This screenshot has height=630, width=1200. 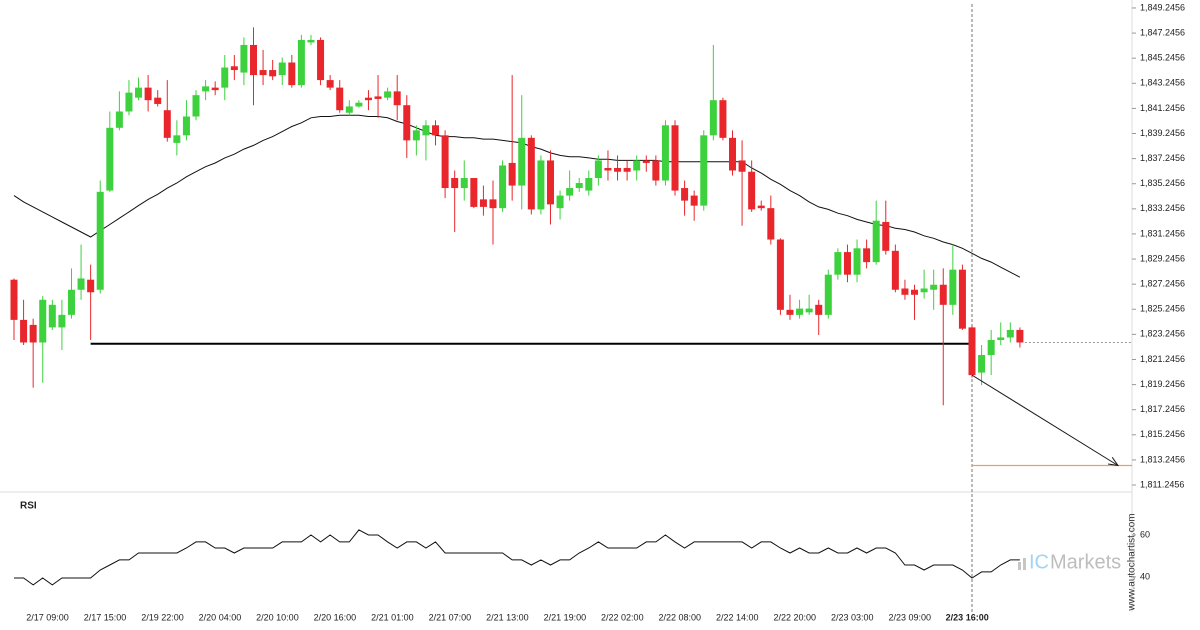 I want to click on x-tick-label: 2/20 04:00, so click(x=220, y=617).